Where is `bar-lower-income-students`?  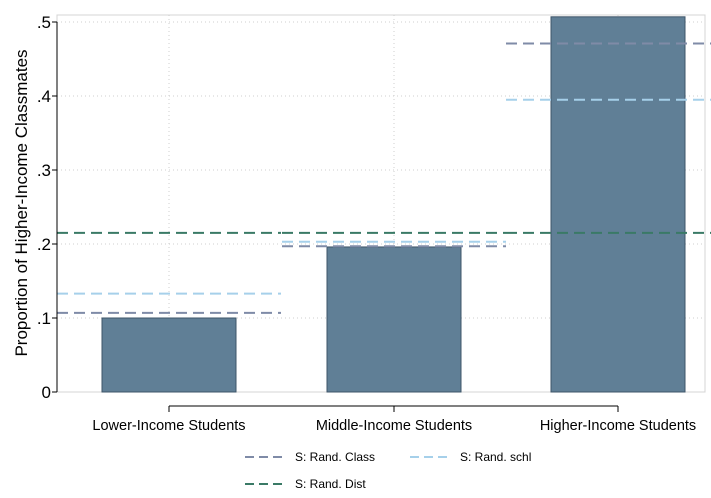 bar-lower-income-students is located at coordinates (169, 355).